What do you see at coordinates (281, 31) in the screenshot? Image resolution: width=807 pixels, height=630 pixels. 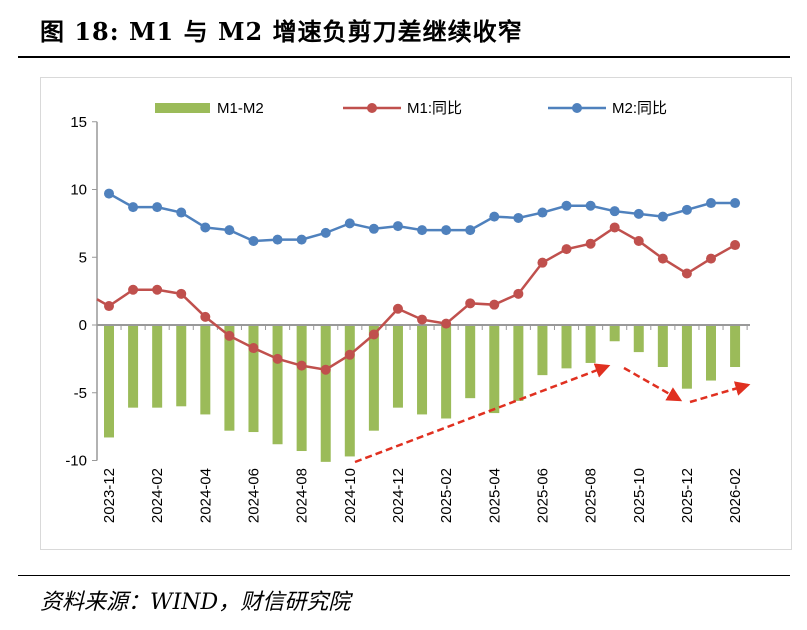 I see `figure-title: 图 18: M1 与 M2 增速负剪刀差继续收窄` at bounding box center [281, 31].